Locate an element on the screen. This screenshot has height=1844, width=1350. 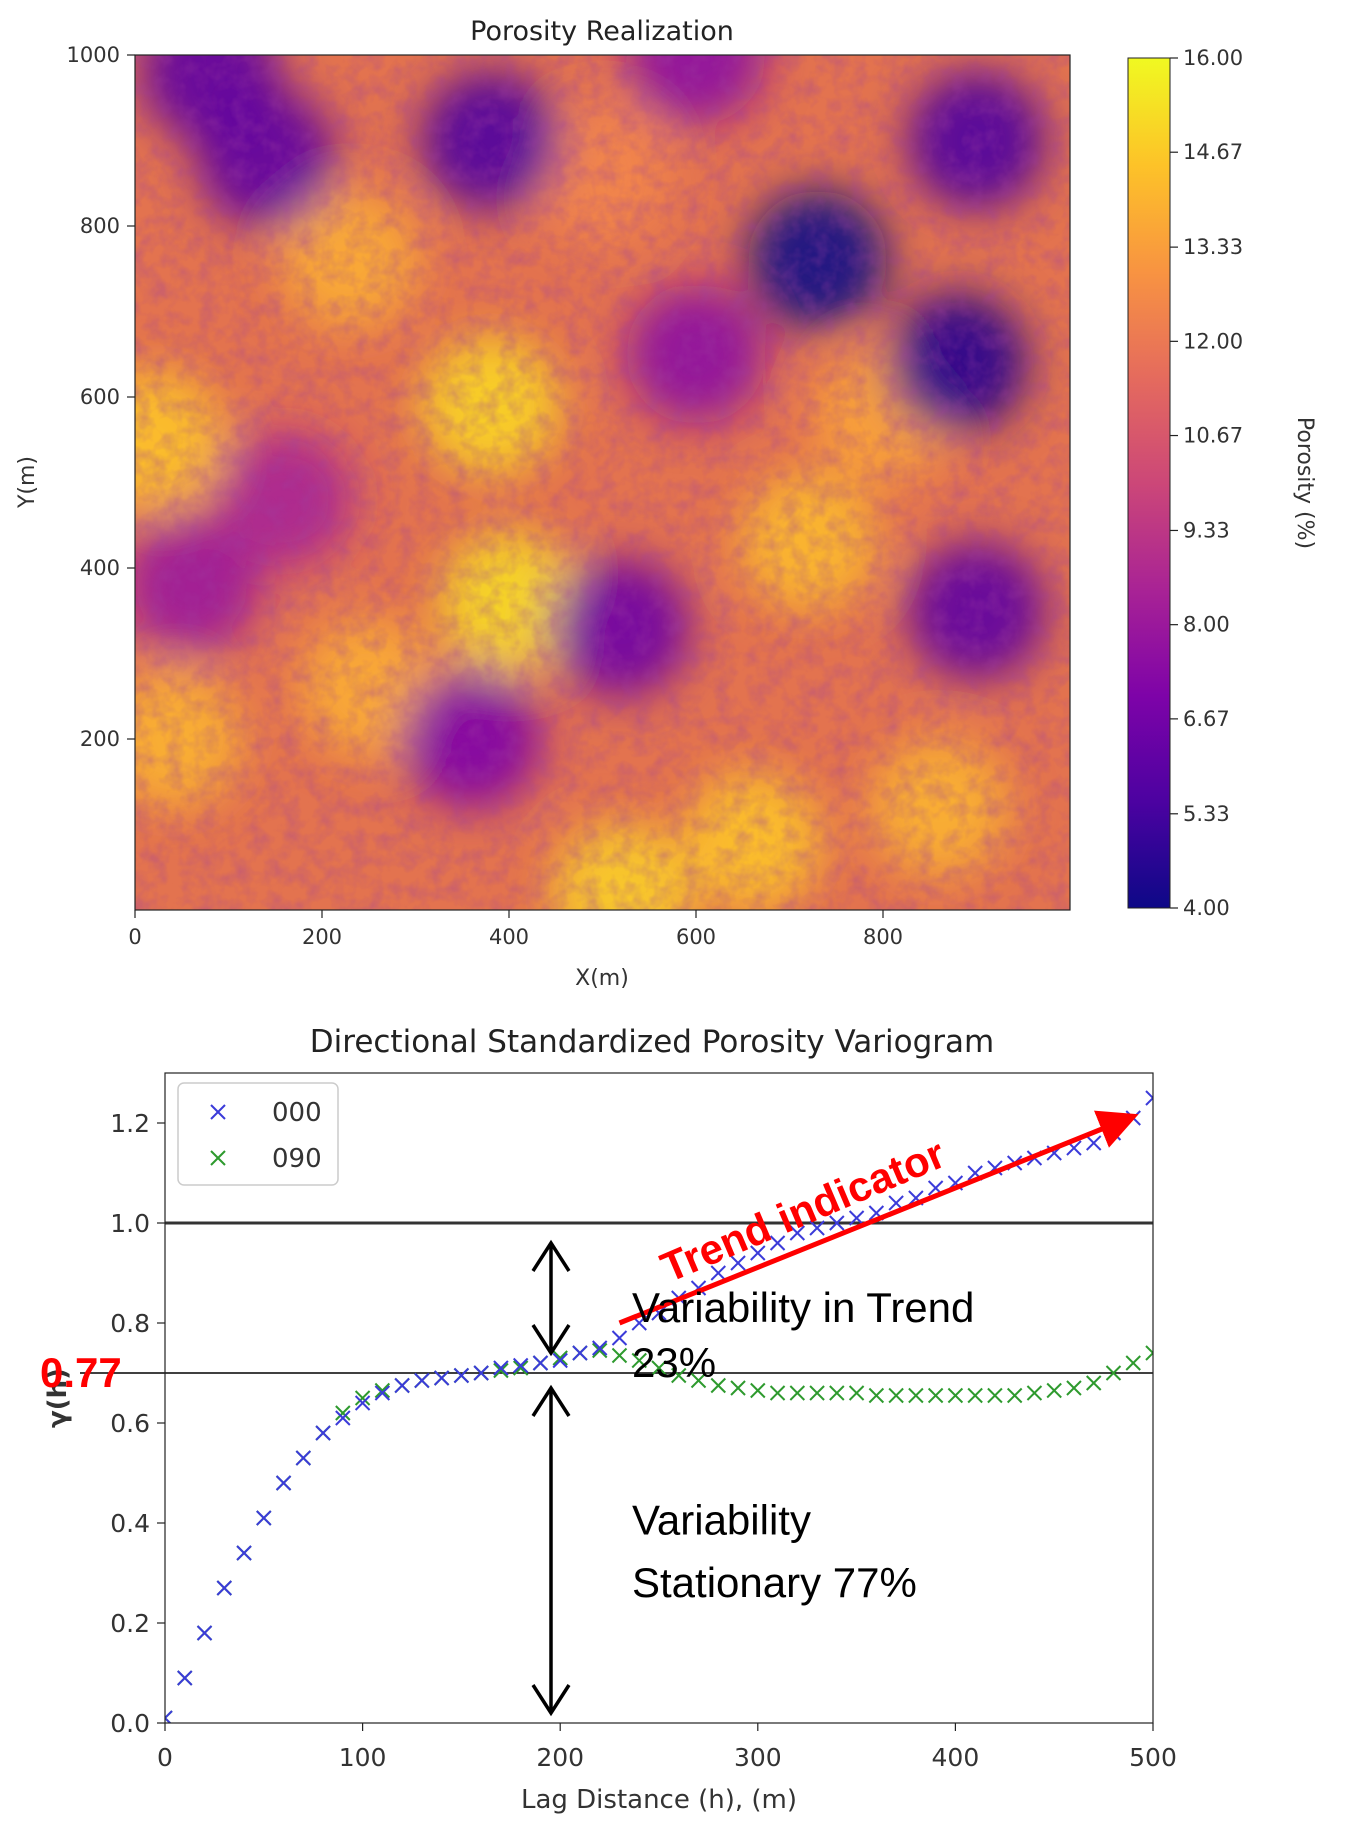
colorbar-tick-label: 16.00 is located at coordinates (1213, 58).